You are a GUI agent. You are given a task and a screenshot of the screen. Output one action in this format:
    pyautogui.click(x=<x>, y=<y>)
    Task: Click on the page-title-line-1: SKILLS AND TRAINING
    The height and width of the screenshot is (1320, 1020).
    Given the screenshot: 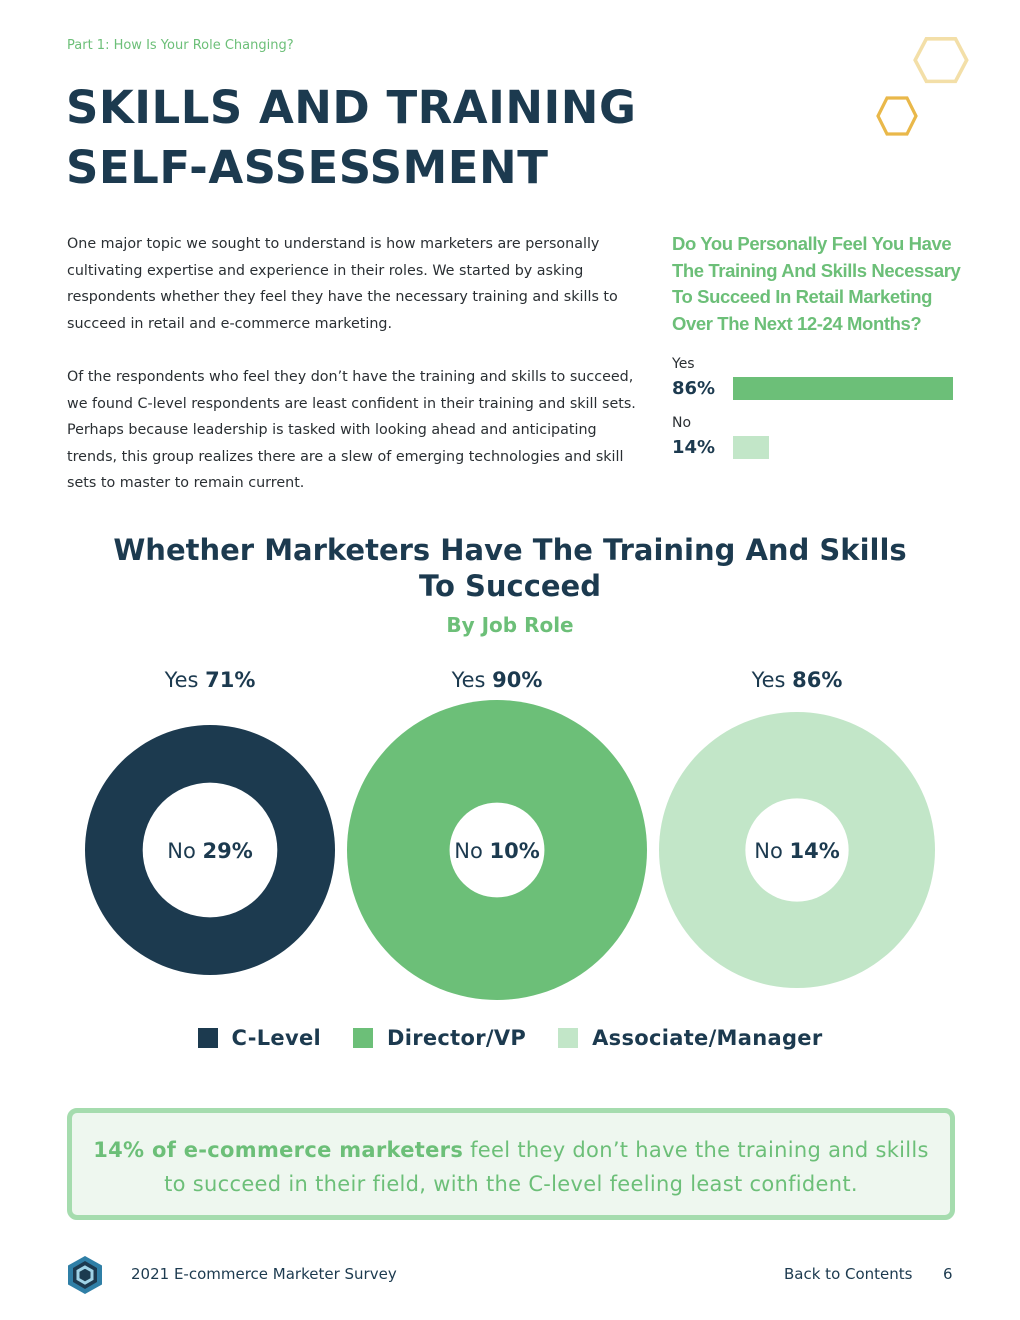 What is the action you would take?
    pyautogui.click(x=351, y=107)
    